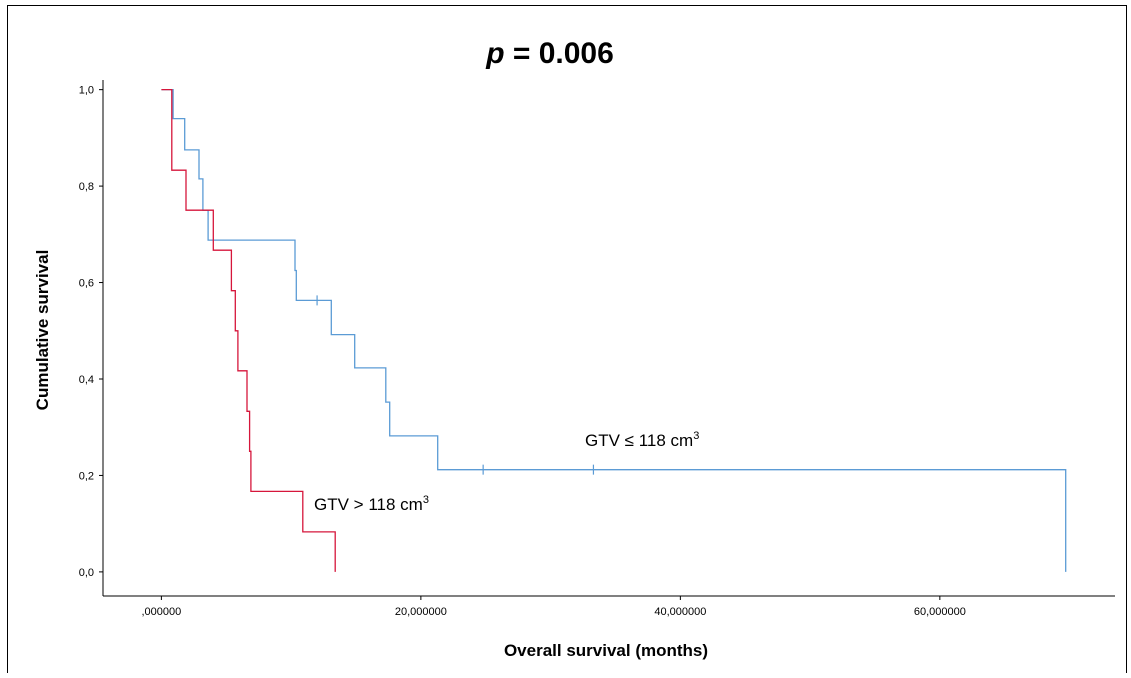 The width and height of the screenshot is (1131, 678). Describe the element at coordinates (86, 380) in the screenshot. I see `y-tick-label: 0,4` at that location.